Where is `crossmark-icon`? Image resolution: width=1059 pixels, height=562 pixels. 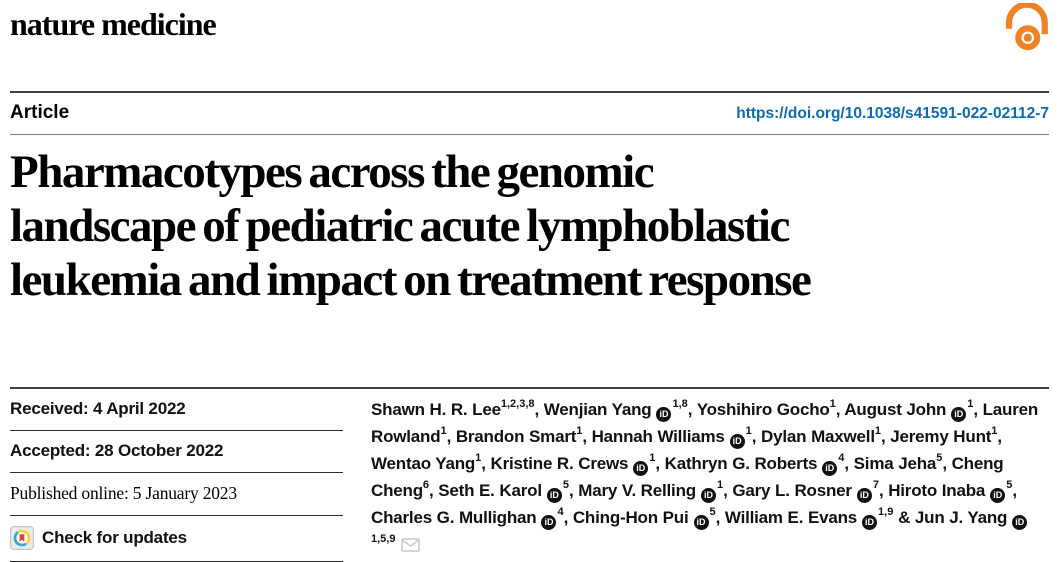 crossmark-icon is located at coordinates (22, 538).